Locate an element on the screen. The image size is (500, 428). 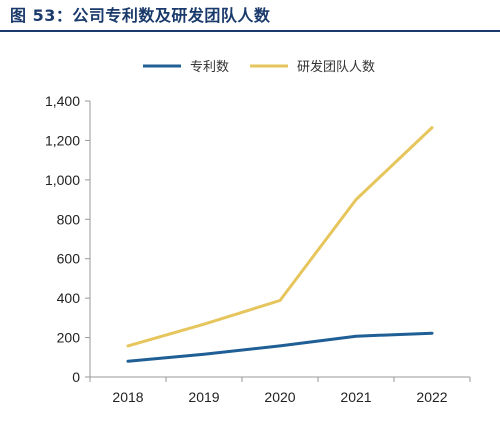
x-tick-label: 2021 is located at coordinates (355, 397).